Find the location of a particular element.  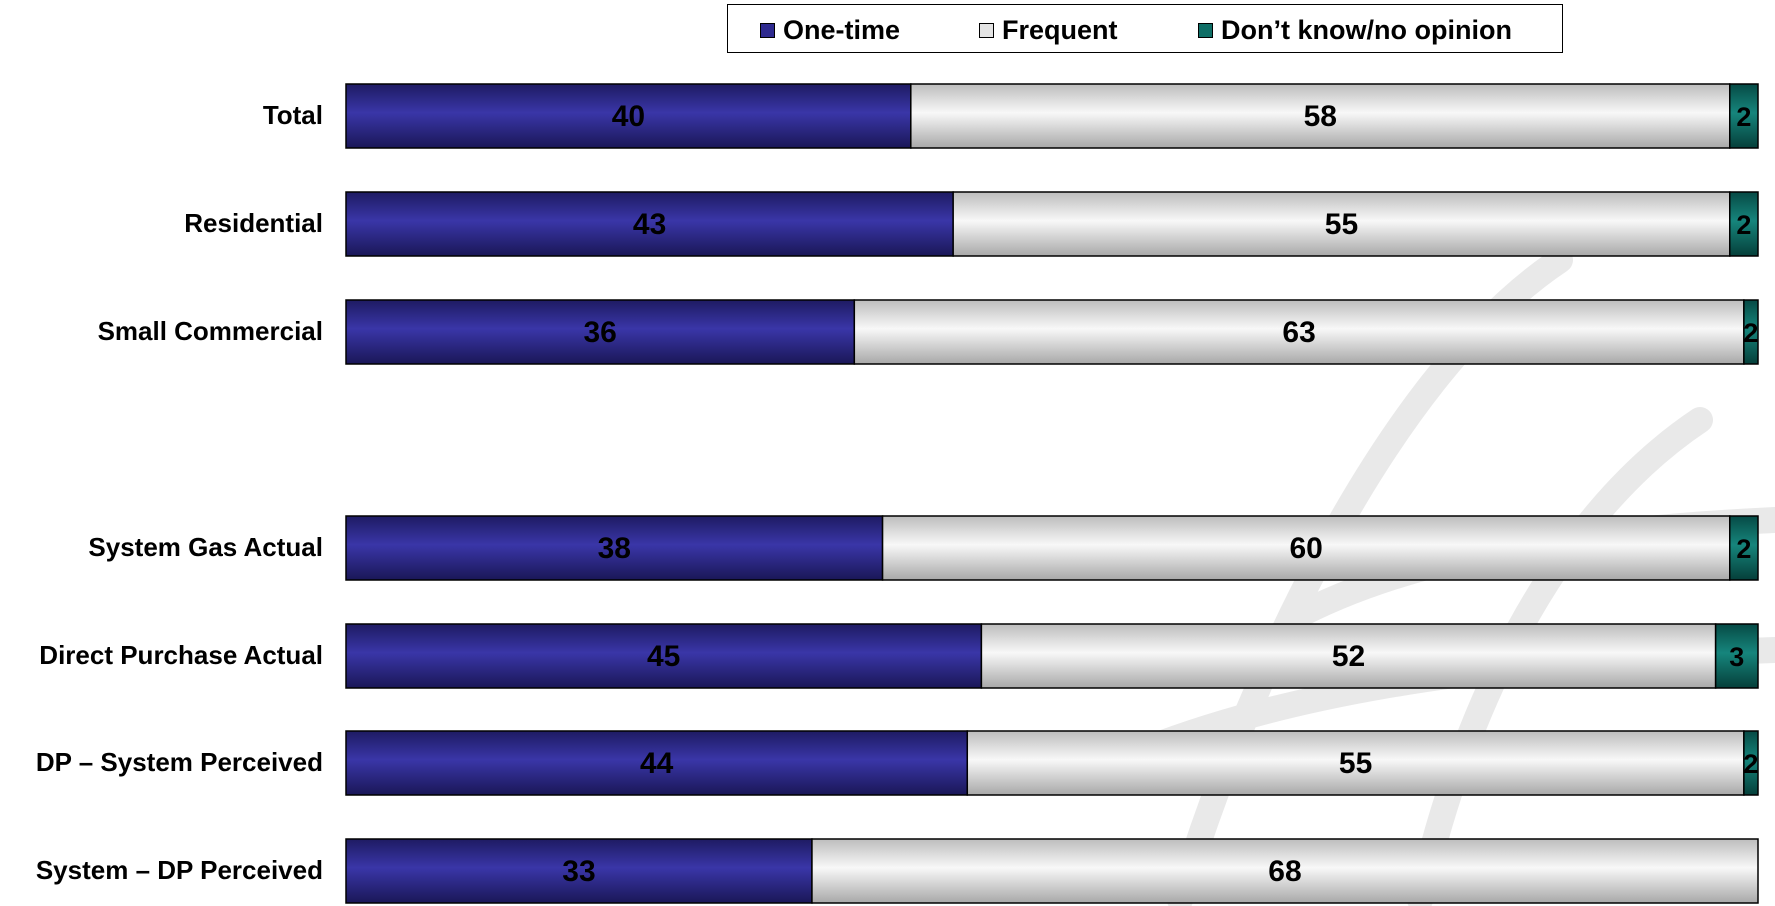

category-label: DP – System Perceived is located at coordinates (179, 762).